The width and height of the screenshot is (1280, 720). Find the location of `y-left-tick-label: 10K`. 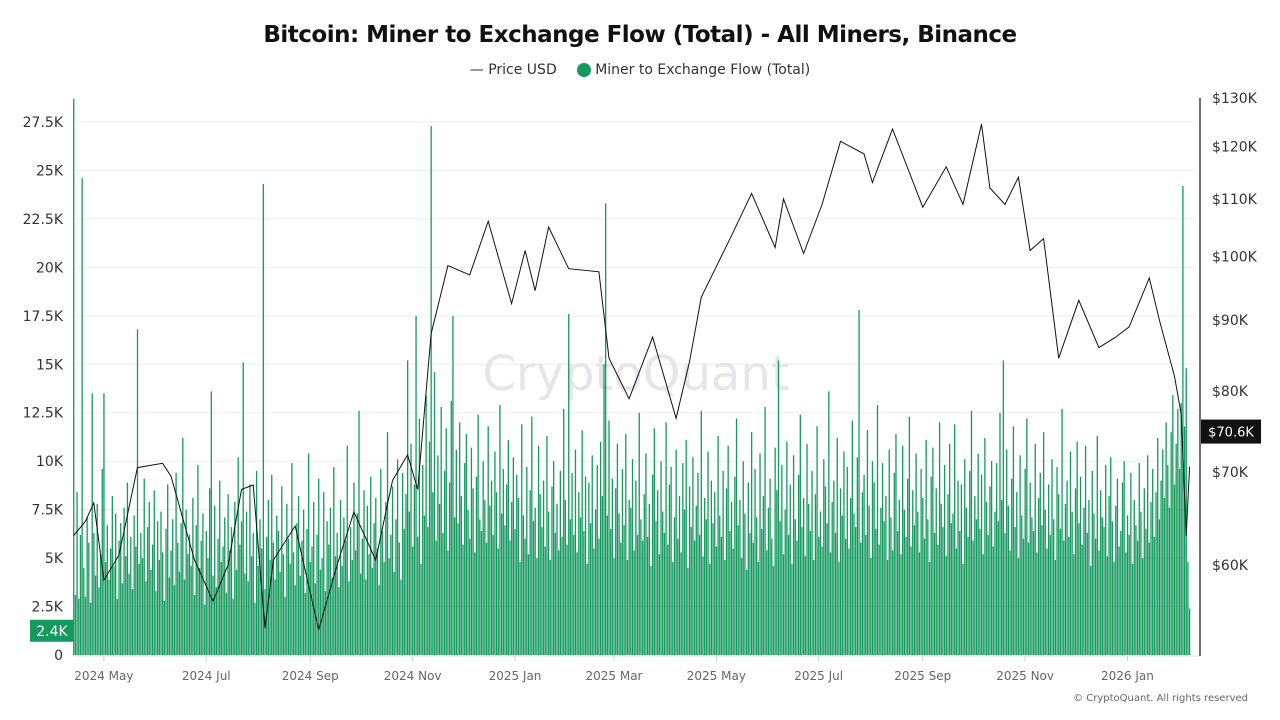

y-left-tick-label: 10K is located at coordinates (50, 462).